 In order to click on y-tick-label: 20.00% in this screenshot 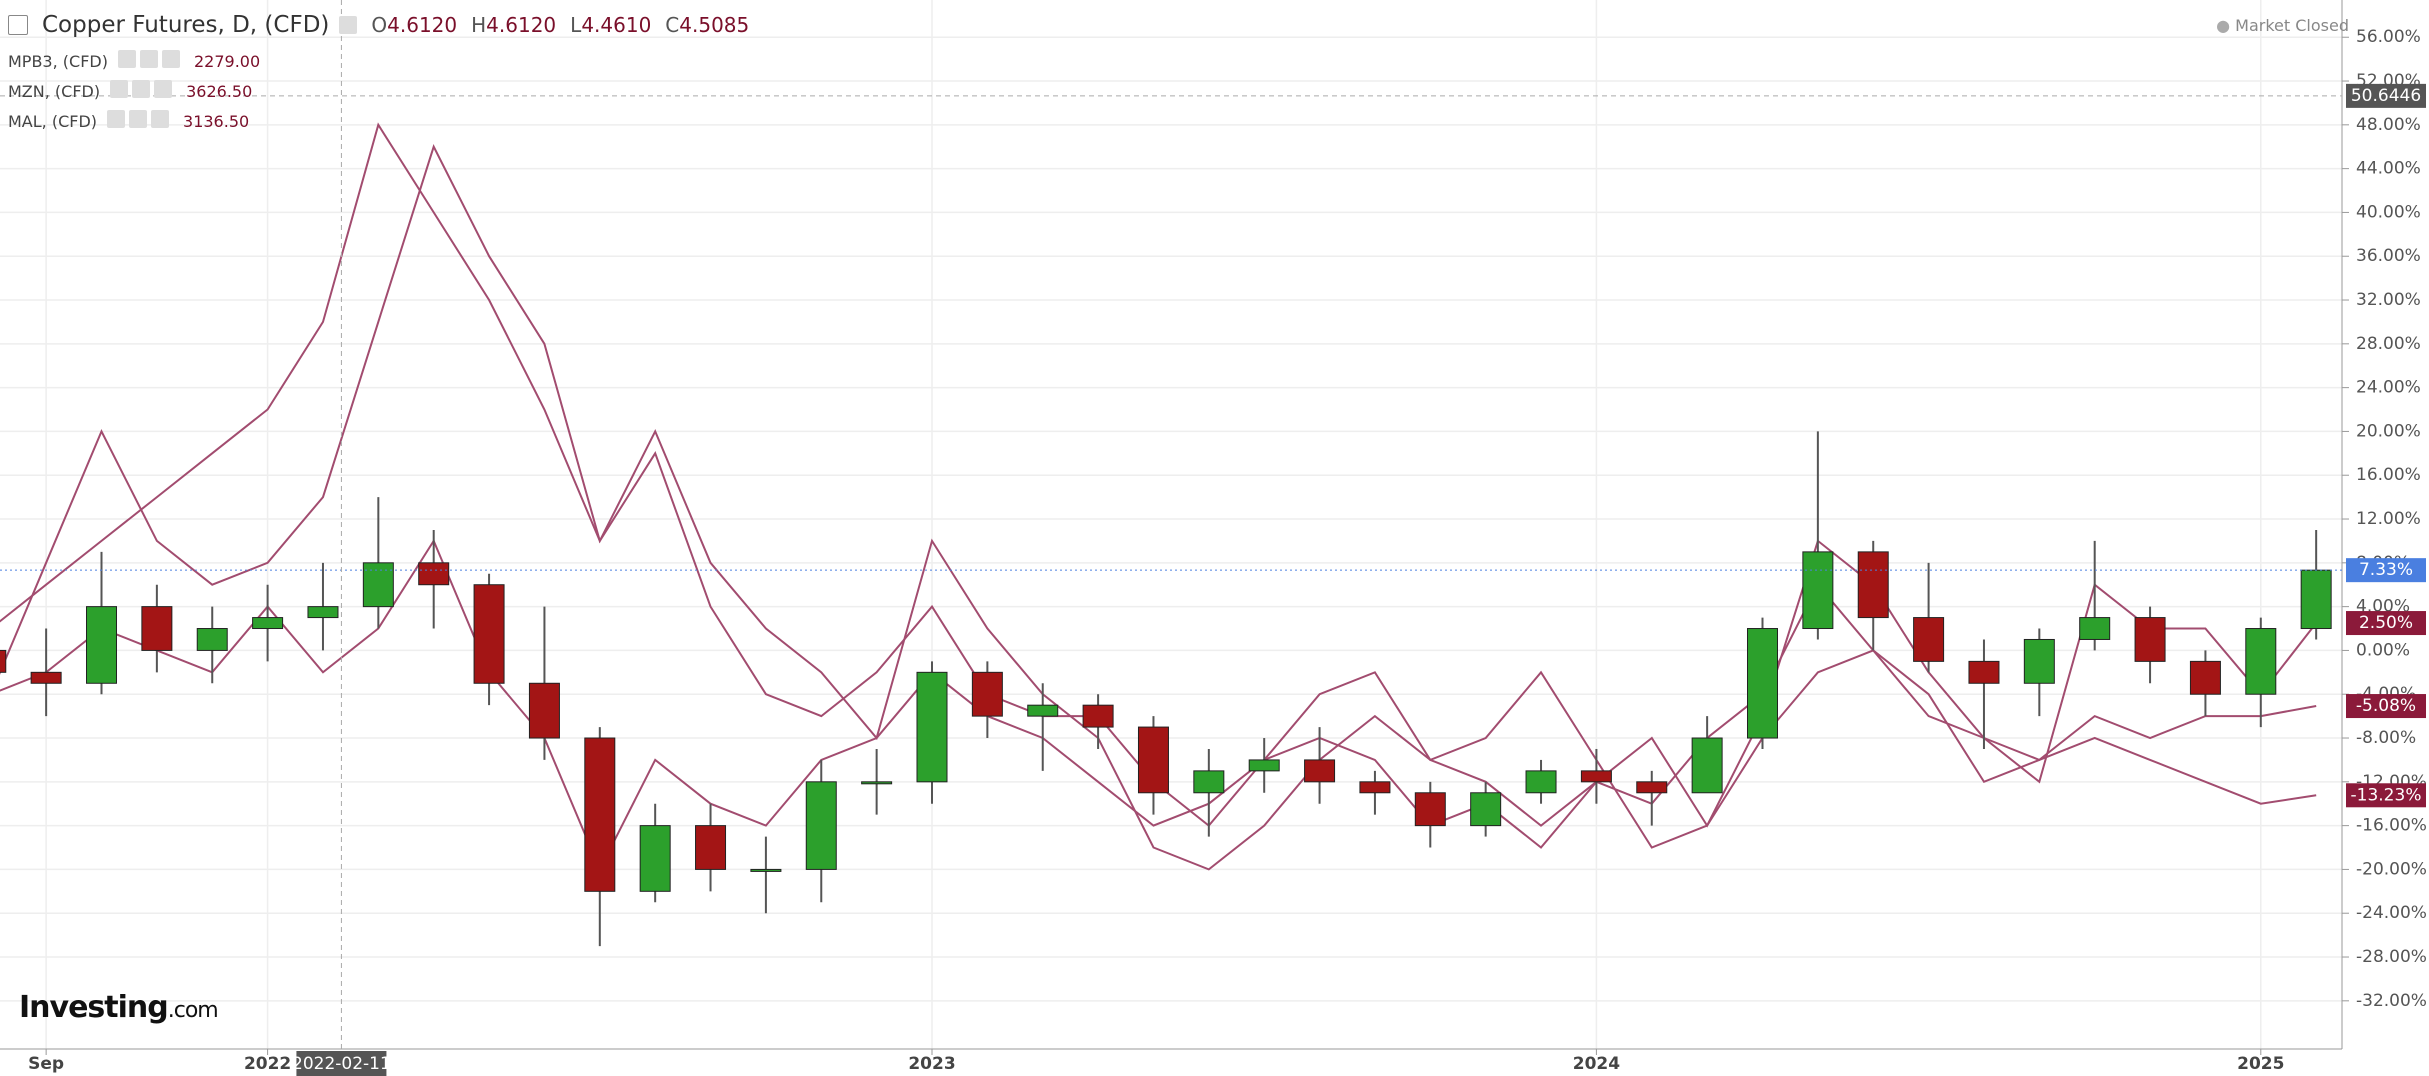, I will do `click(2388, 431)`.